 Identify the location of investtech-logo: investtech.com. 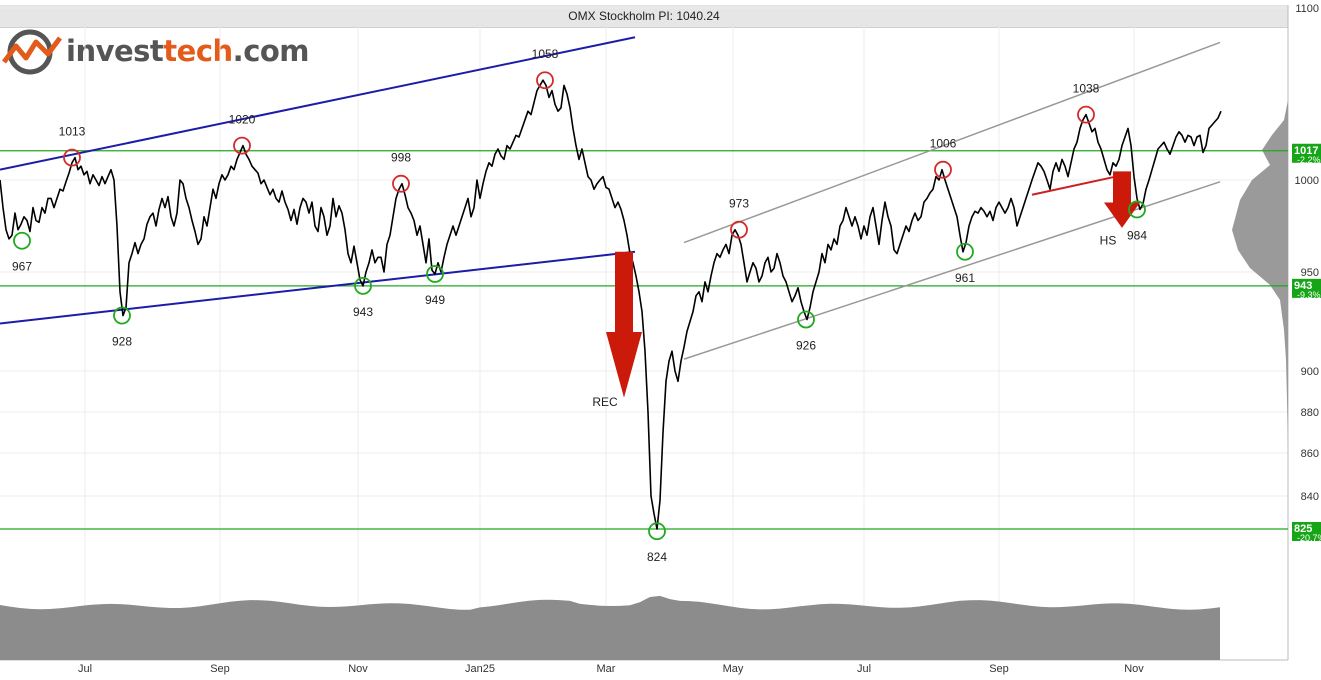
(156, 52).